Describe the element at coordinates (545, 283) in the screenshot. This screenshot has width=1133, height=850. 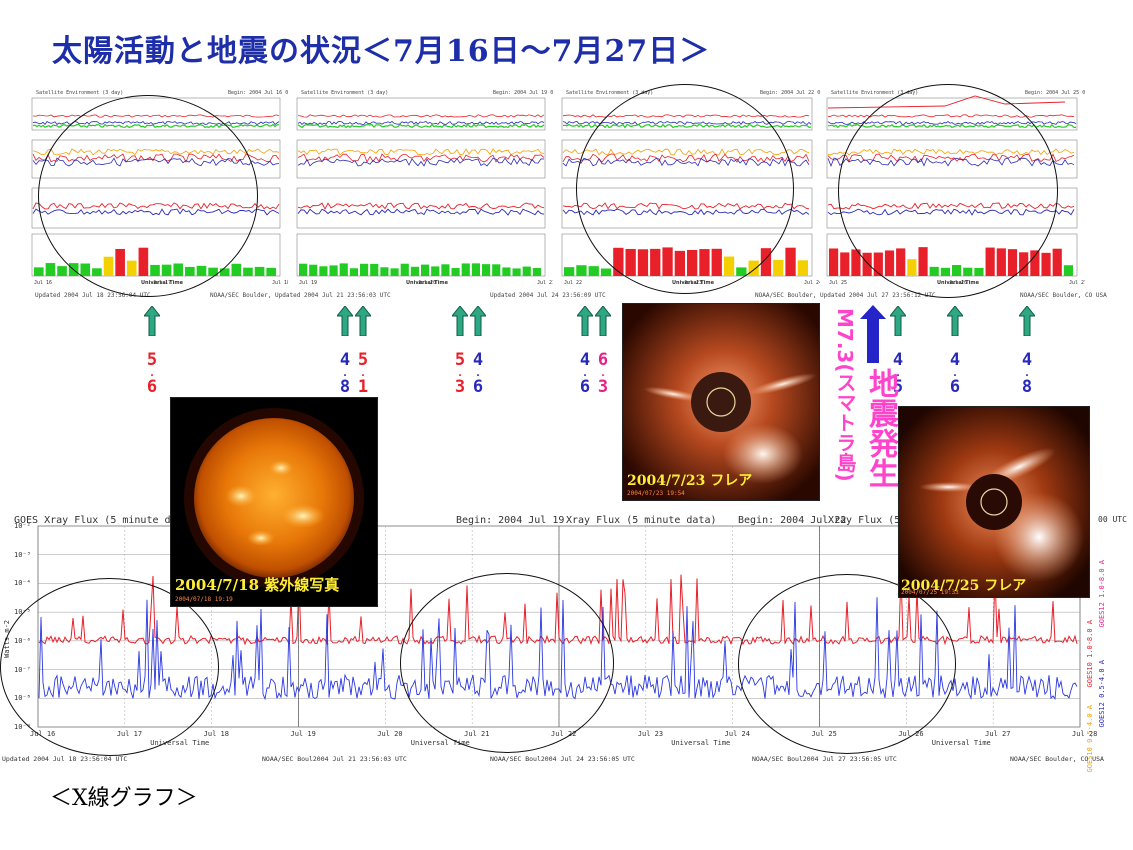
I see `tick-label: Jul 21` at that location.